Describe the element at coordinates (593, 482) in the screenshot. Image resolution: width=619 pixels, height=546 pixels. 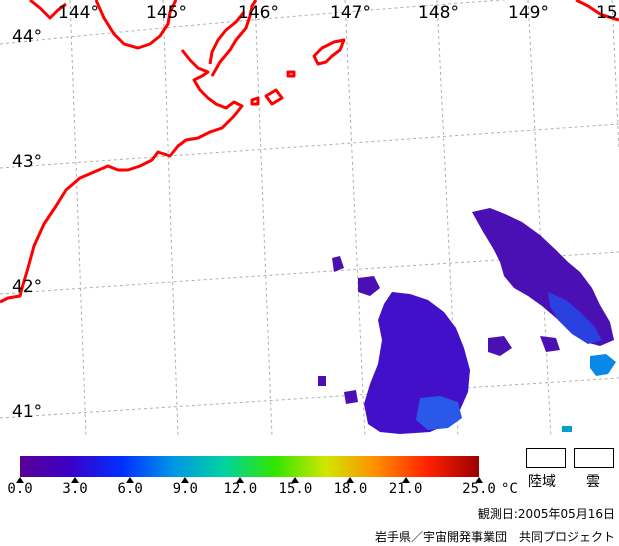
I see `cloud-legend-label: 雲` at that location.